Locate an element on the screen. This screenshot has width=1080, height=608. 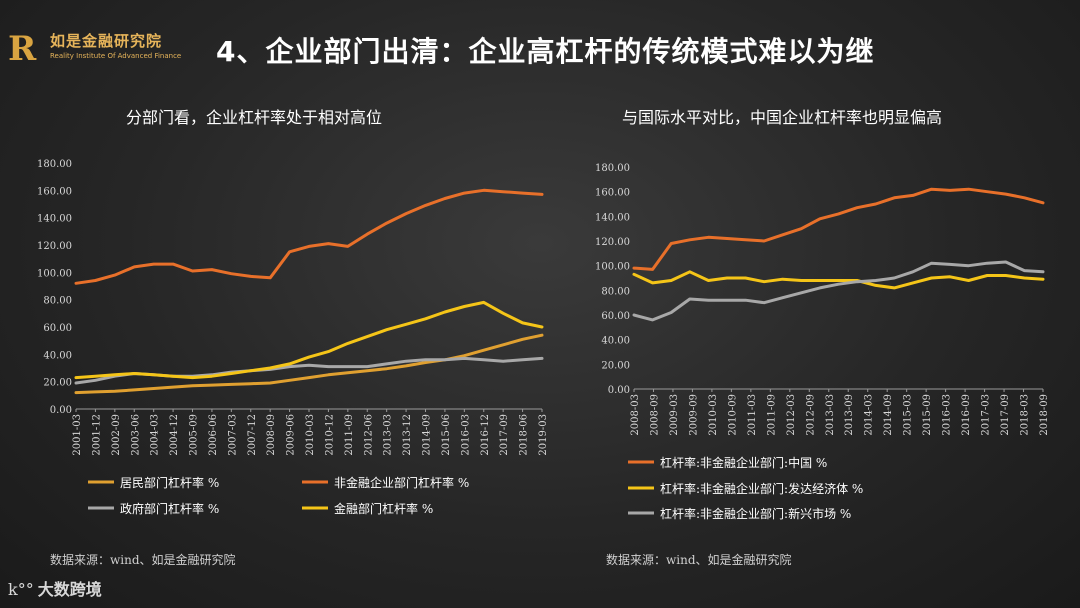
x-tick-label: 2001-12 is located at coordinates (96, 435).